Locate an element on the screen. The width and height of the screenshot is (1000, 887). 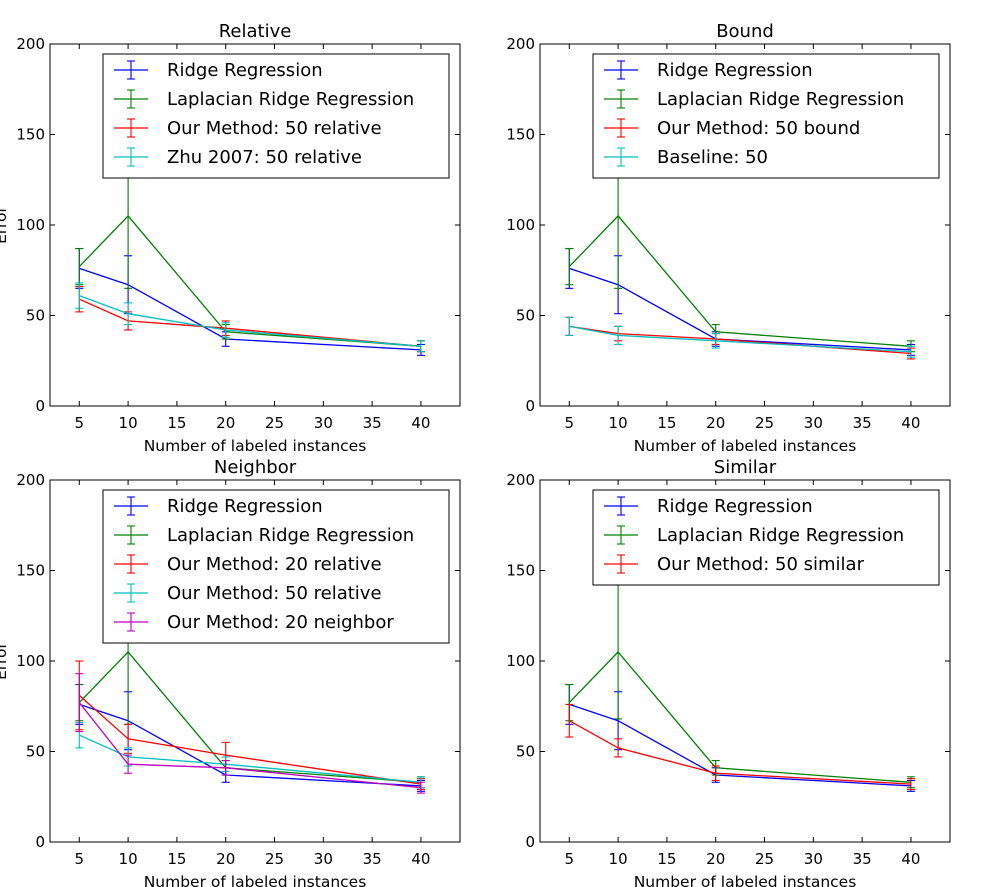
legend-item: Our Method: 50 similar is located at coordinates (734, 564).